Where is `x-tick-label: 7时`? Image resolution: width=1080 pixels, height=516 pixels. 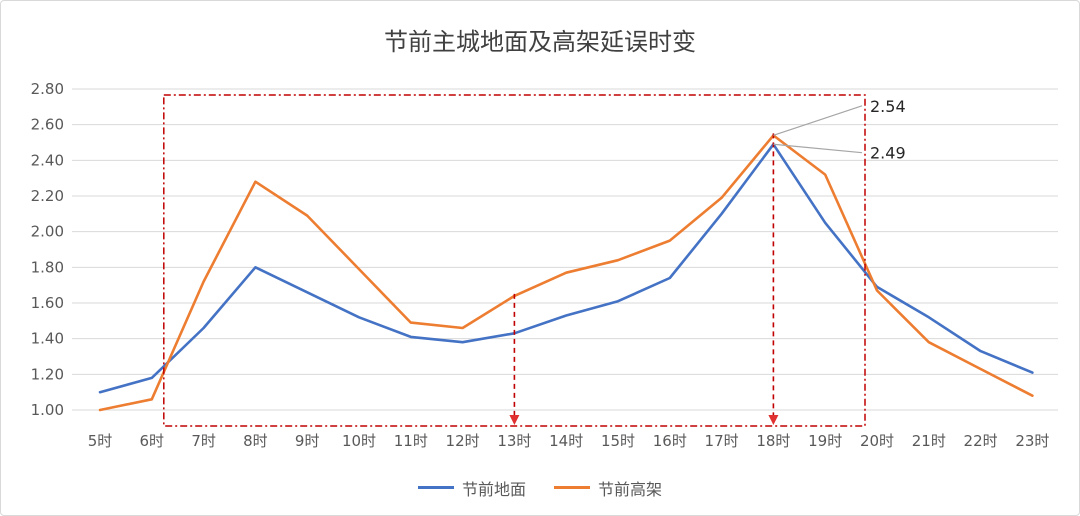
x-tick-label: 7时 is located at coordinates (203, 441).